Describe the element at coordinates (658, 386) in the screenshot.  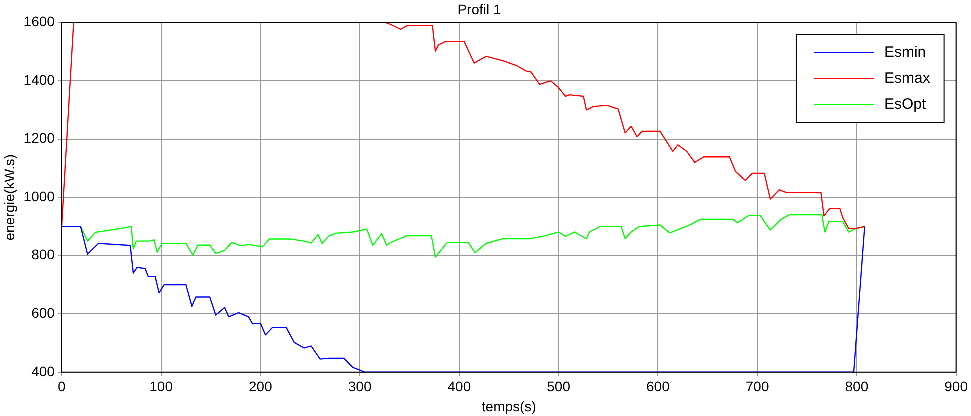
I see `x-tick-label: 600` at that location.